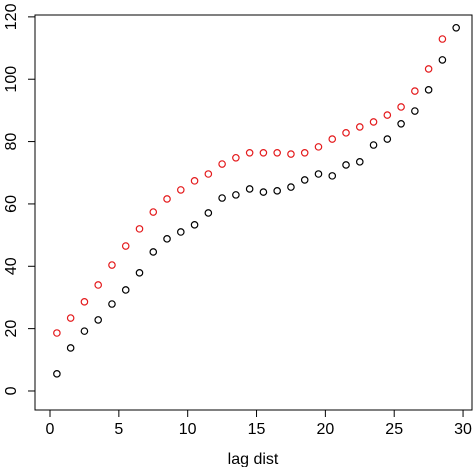 The height and width of the screenshot is (467, 474). I want to click on y-tick-label: 80, so click(11, 142).